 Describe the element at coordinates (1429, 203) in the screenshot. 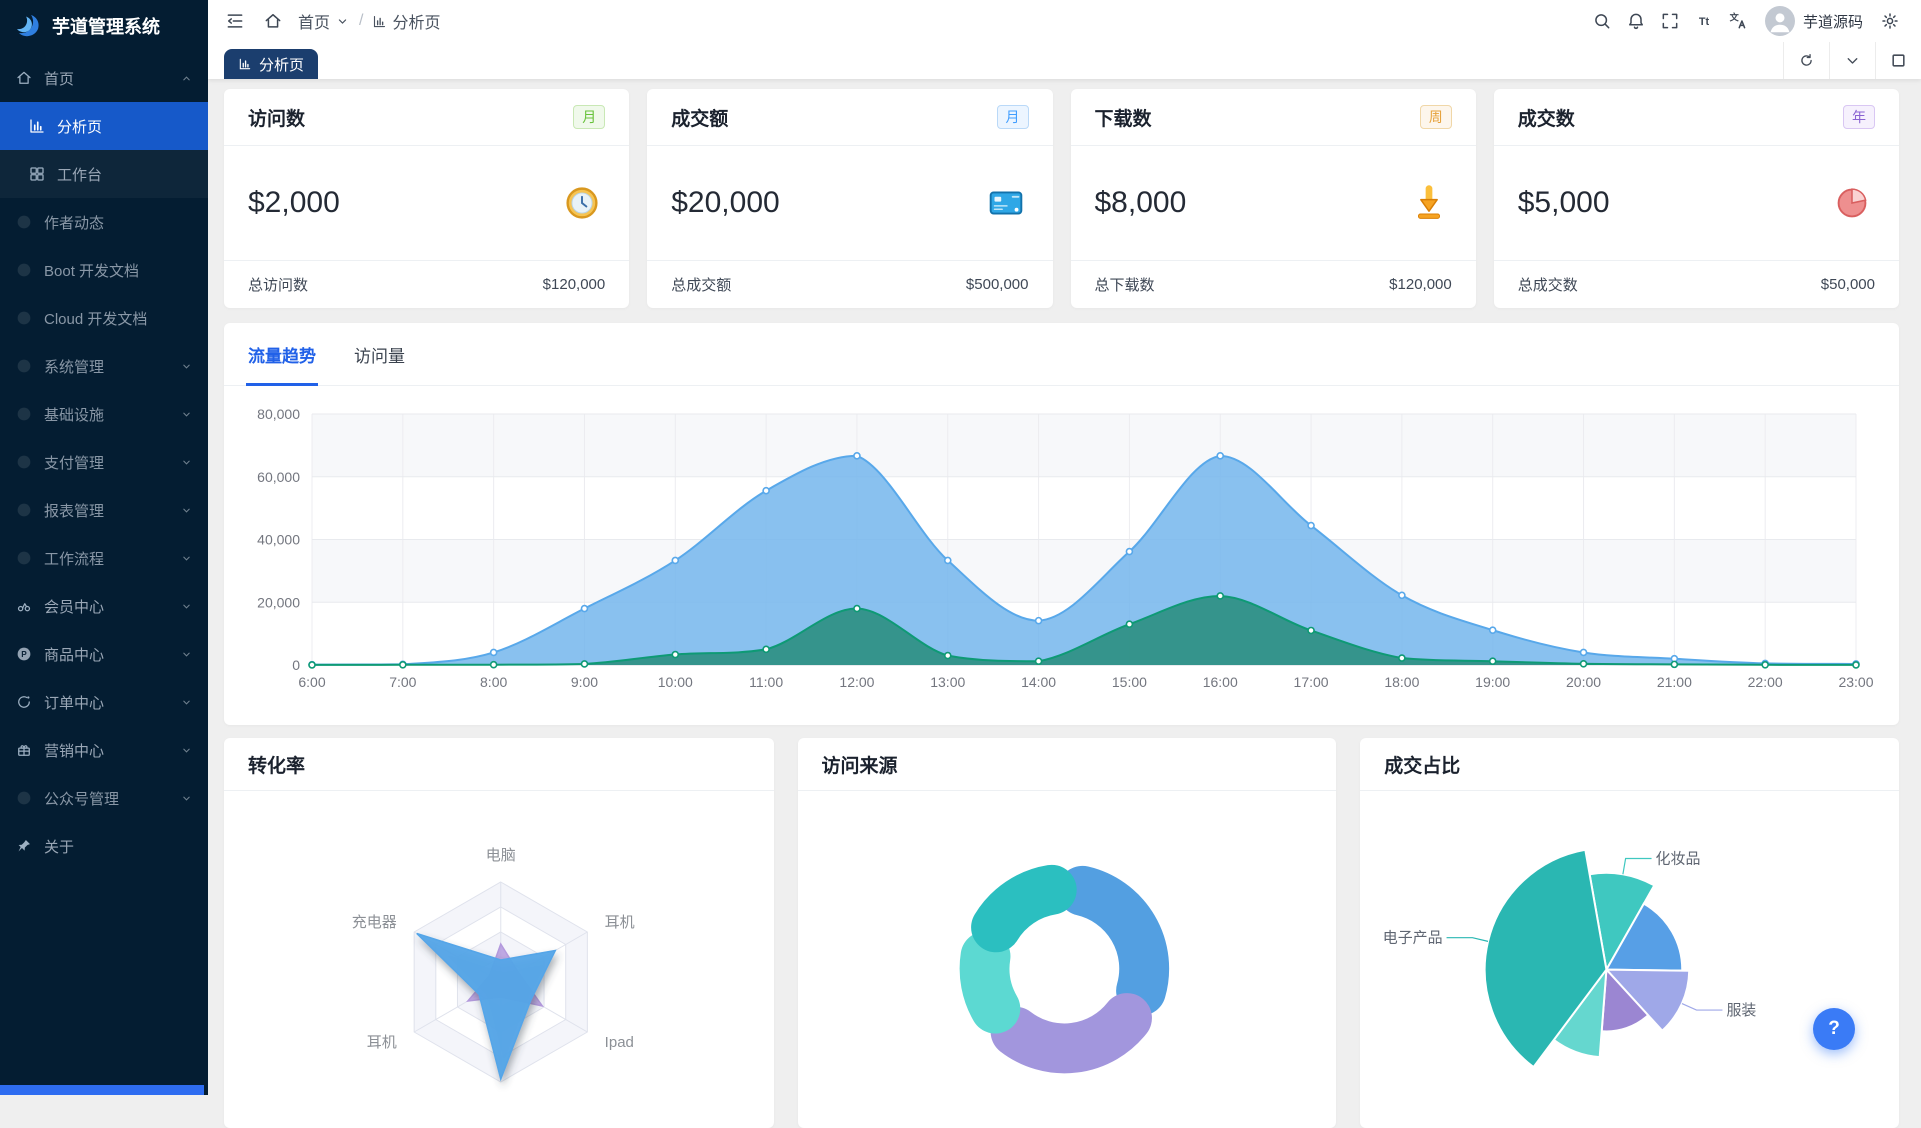

I see `download-icon` at that location.